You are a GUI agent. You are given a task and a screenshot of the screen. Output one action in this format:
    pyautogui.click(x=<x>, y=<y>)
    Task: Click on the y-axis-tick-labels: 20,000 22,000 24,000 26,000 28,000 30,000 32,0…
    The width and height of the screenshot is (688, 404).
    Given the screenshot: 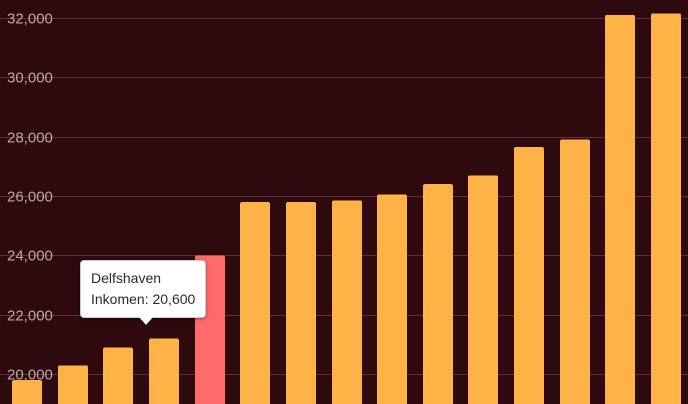 What is the action you would take?
    pyautogui.click(x=30, y=197)
    